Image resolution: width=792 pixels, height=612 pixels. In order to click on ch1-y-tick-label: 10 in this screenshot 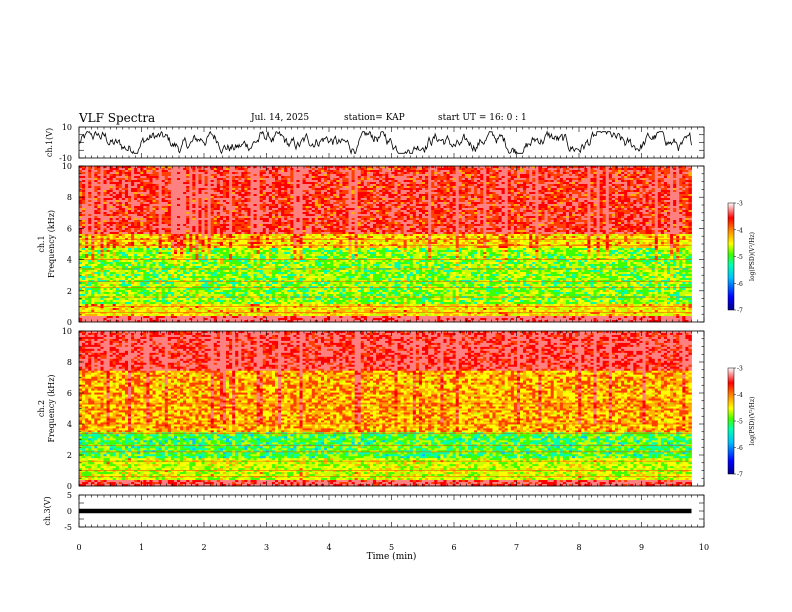, I will do `click(67, 127)`.